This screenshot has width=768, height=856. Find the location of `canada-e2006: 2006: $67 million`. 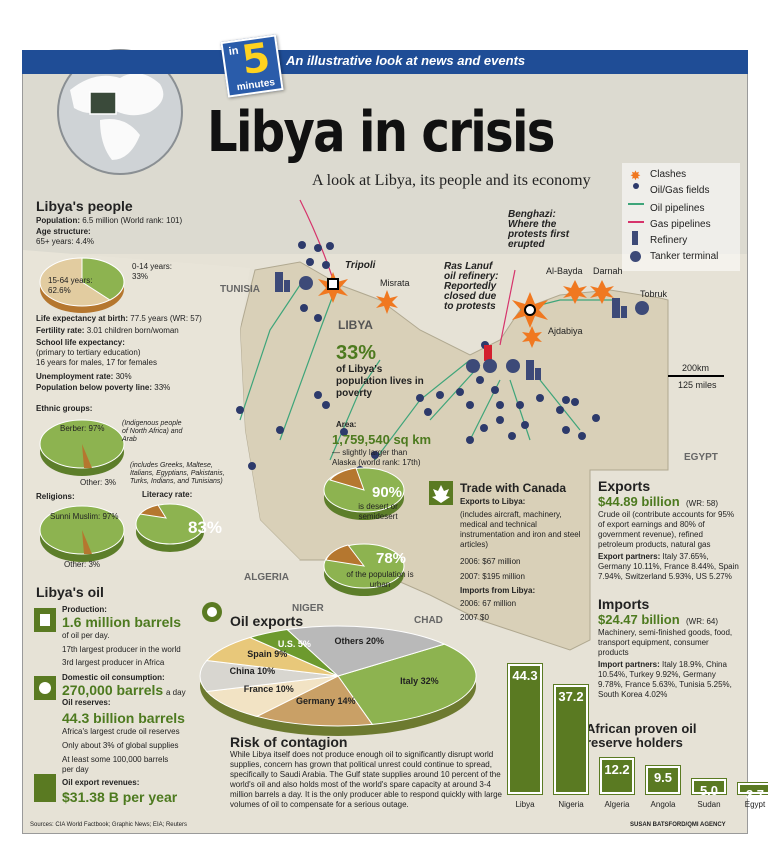

canada-e2006: 2006: $67 million is located at coordinates (490, 561).